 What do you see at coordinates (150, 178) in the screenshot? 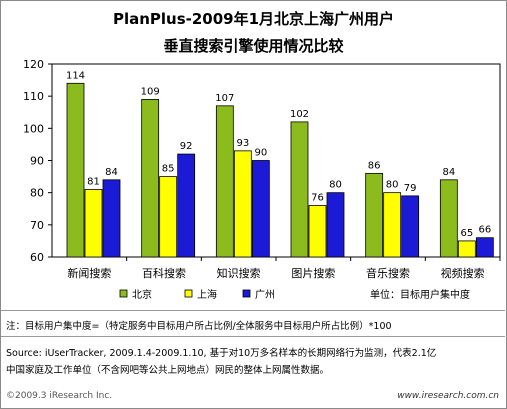
I see `bar-北京-百科搜索` at bounding box center [150, 178].